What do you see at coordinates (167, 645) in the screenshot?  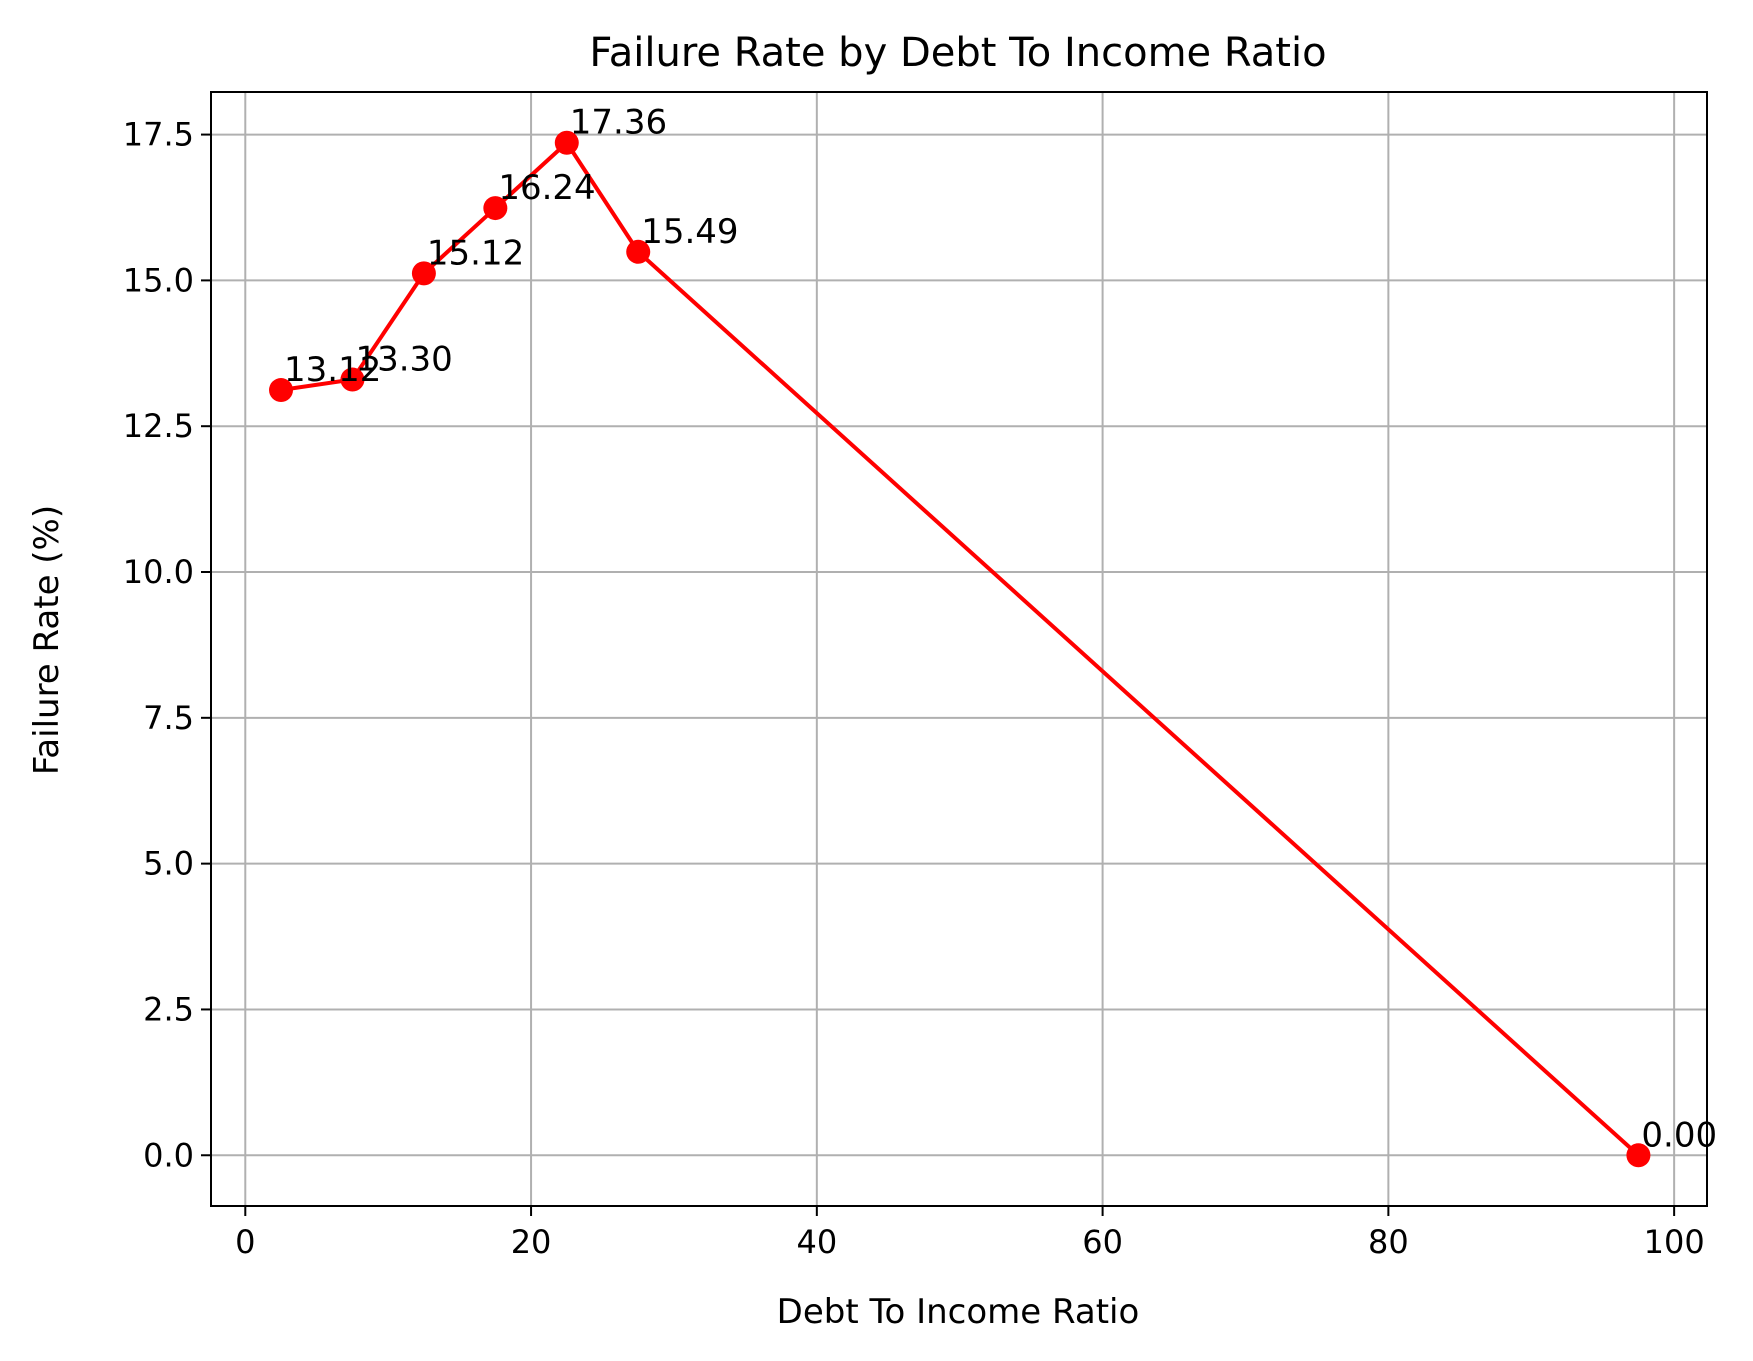 I see `y-axis-ticks: 0.0 2.5 5.0 7.5 10.0 12.5 15.0 17.5` at bounding box center [167, 645].